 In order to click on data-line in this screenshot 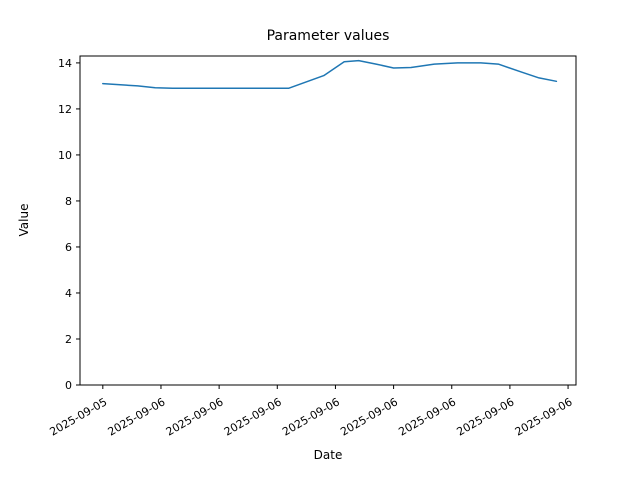, I will do `click(330, 74)`.